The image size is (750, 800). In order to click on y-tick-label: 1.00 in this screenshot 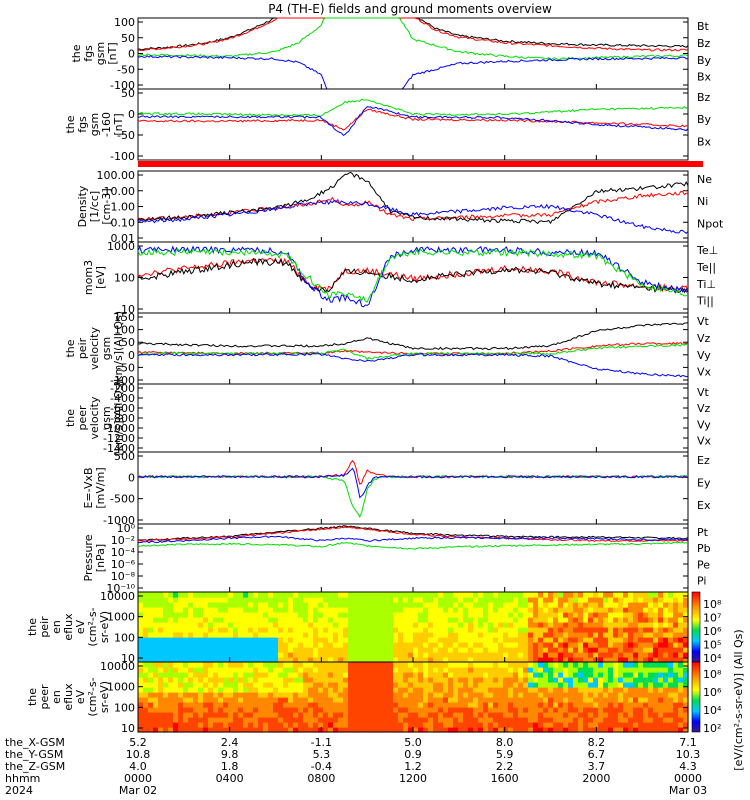, I will do `click(123, 207)`.